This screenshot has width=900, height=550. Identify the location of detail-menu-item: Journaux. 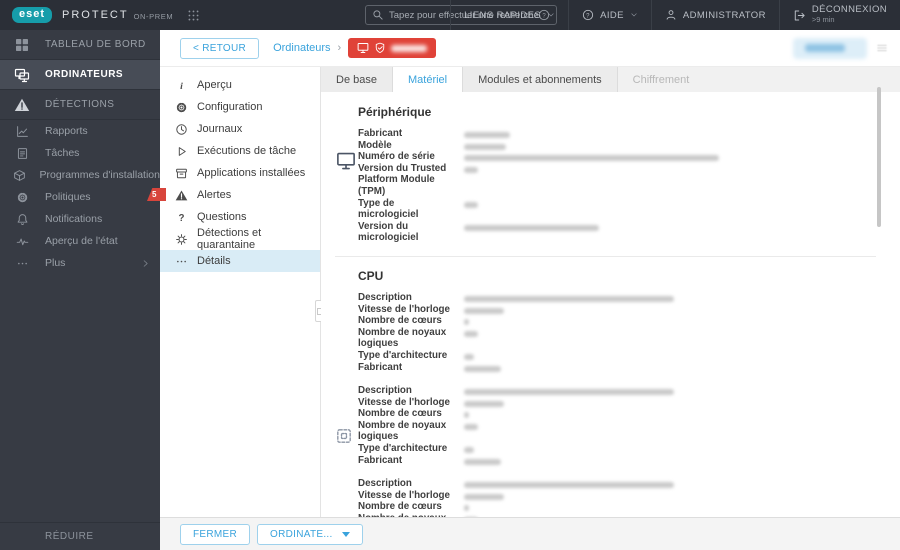
(240, 129).